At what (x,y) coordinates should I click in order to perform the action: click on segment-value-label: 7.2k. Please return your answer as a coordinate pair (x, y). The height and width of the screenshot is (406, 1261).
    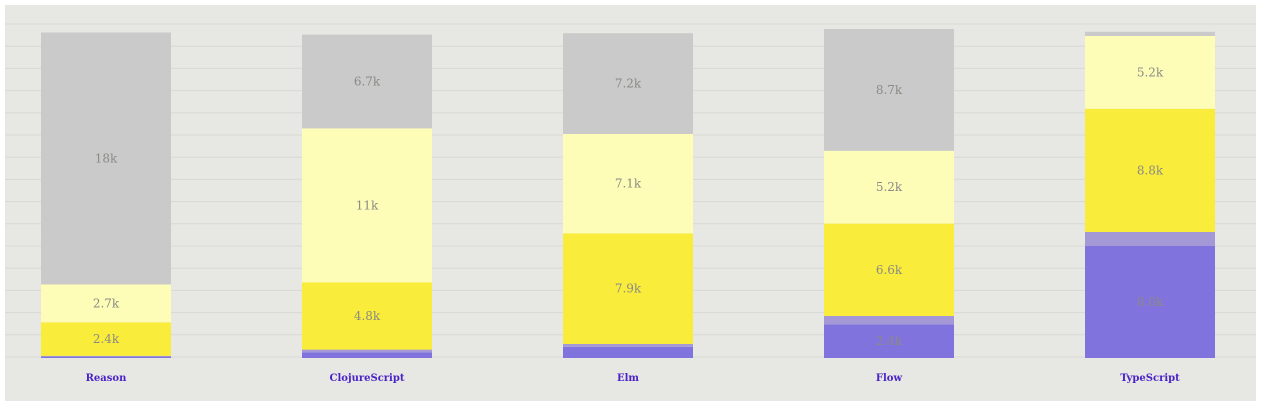
    Looking at the image, I should click on (628, 84).